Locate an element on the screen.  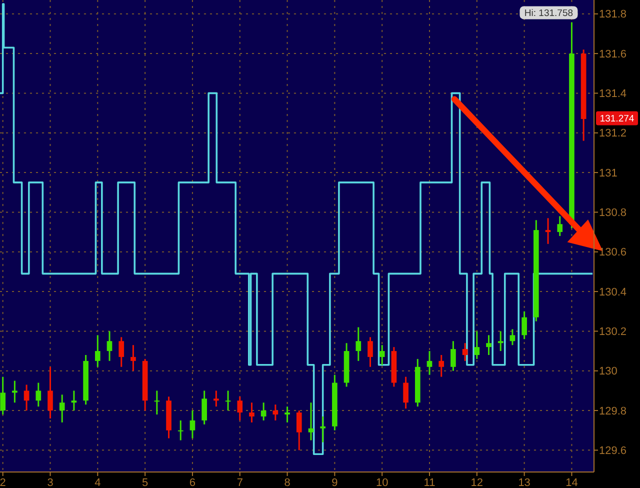
x-tick-label: 11 is located at coordinates (430, 482).